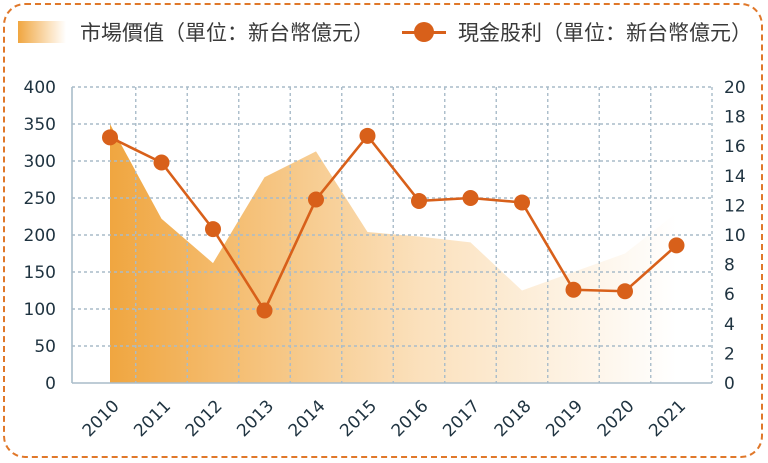 This screenshot has height=463, width=768. Describe the element at coordinates (227, 33) in the screenshot. I see `legend-label-market-value: 市場價值（單位：新台幣億元）` at that location.